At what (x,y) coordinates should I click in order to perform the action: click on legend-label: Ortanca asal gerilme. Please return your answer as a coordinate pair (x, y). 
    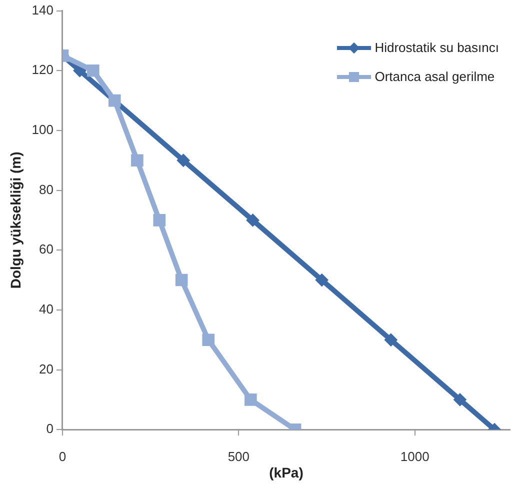
    Looking at the image, I should click on (434, 76).